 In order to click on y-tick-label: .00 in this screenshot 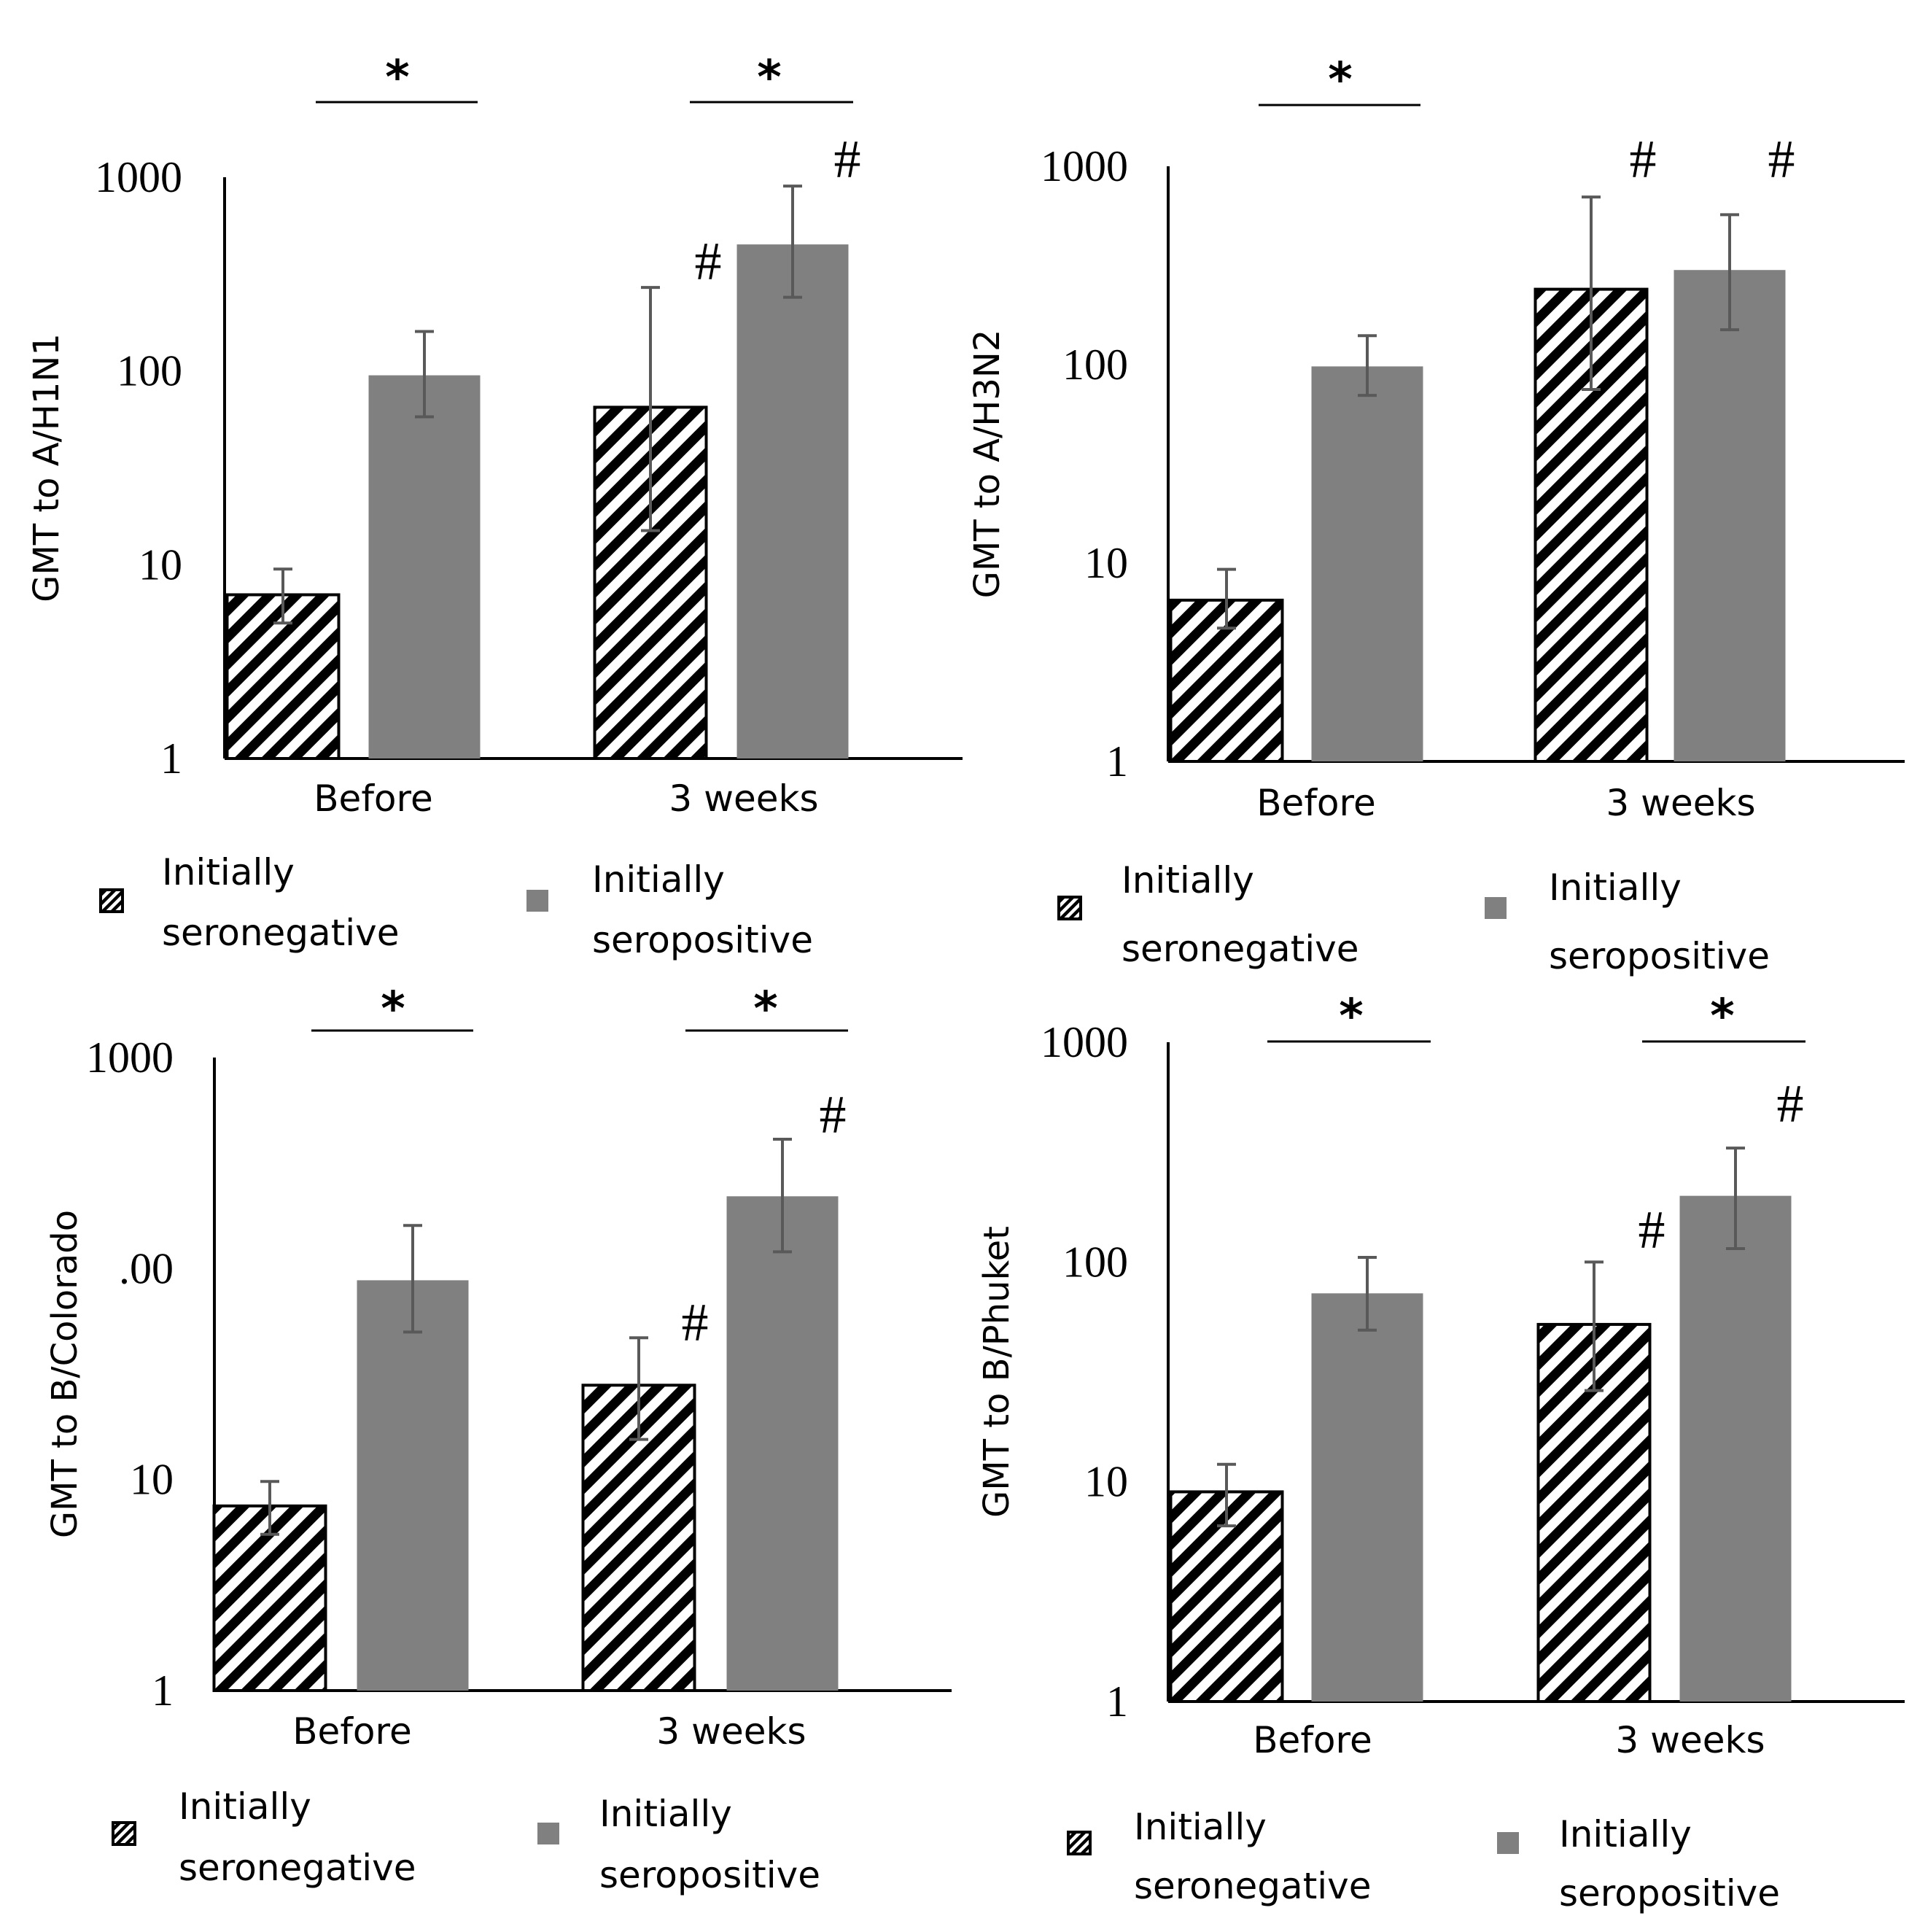, I will do `click(146, 1268)`.